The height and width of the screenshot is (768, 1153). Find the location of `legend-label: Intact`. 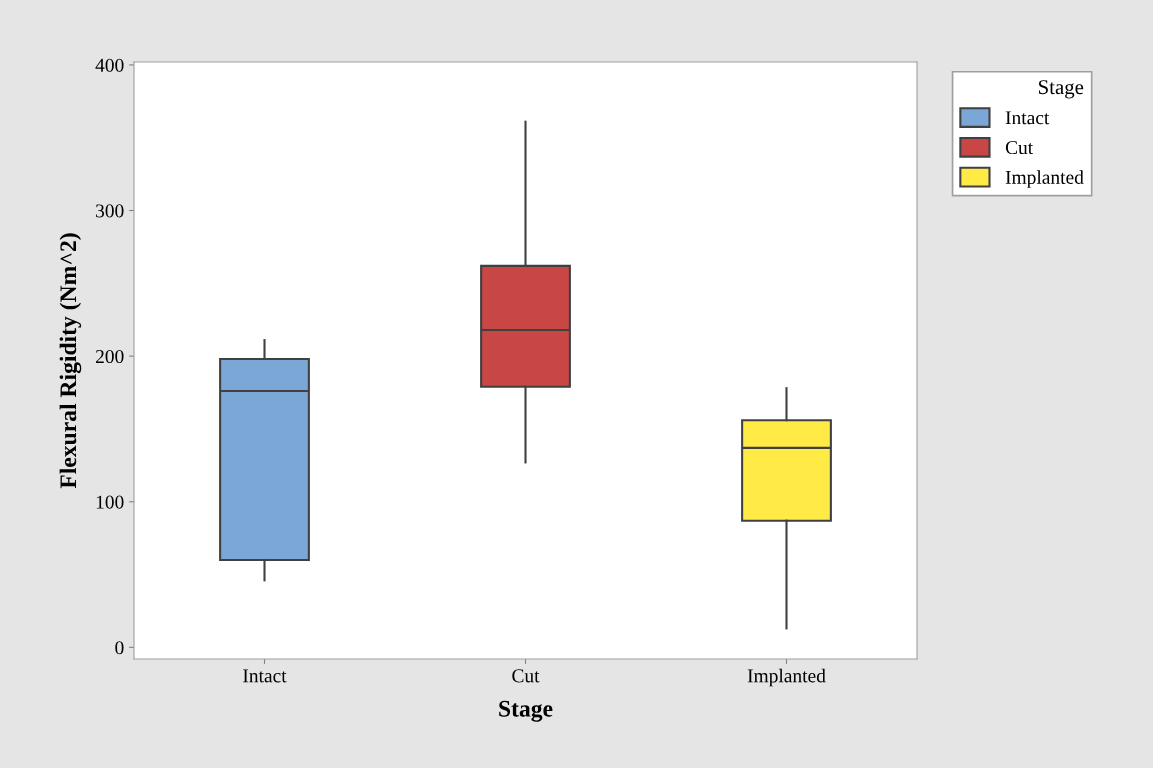

legend-label: Intact is located at coordinates (1027, 118).